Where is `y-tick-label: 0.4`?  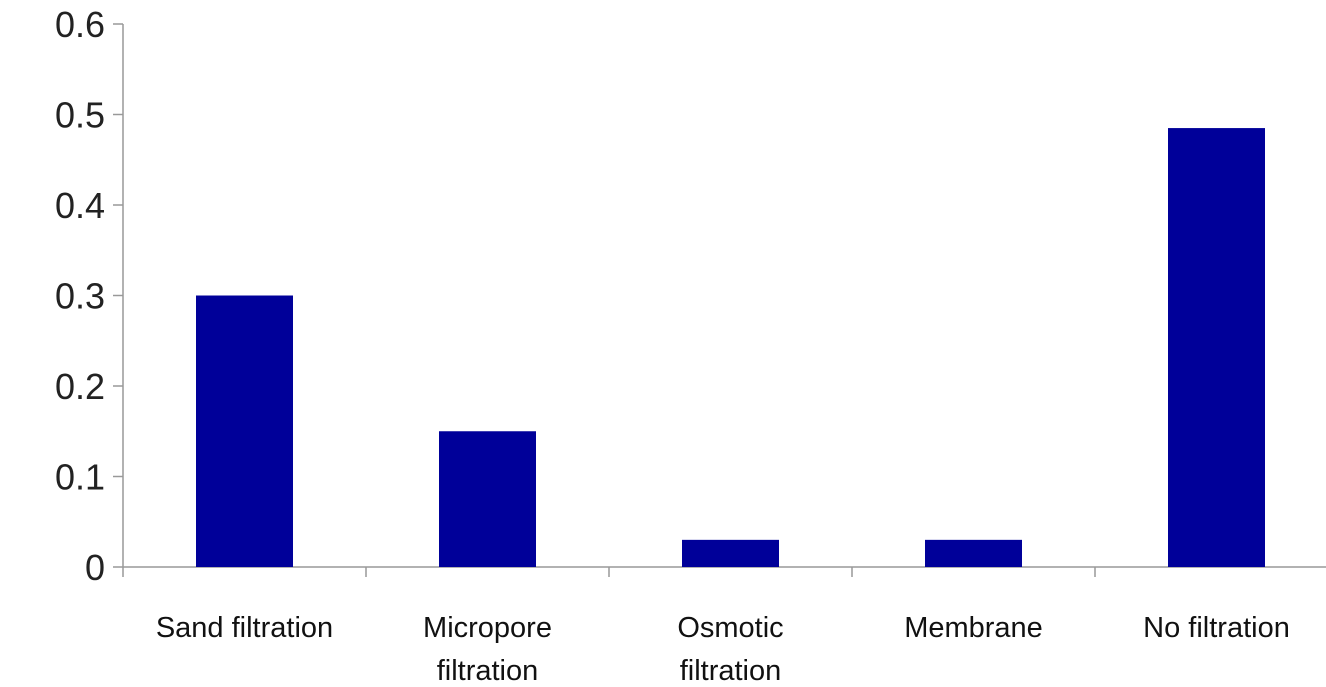
y-tick-label: 0.4 is located at coordinates (80, 205).